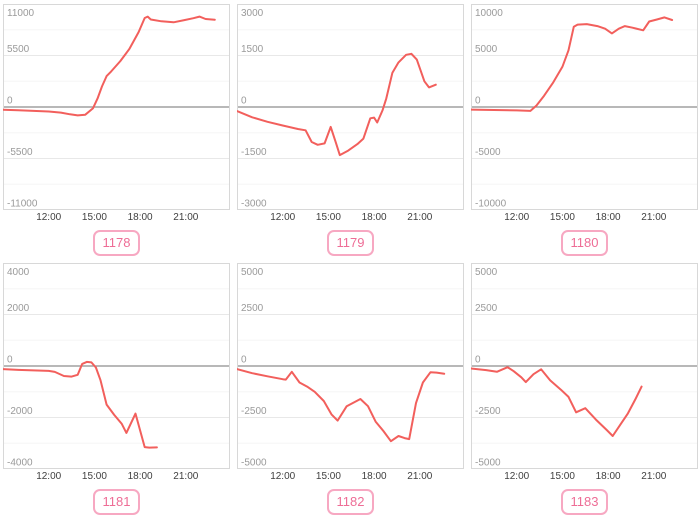 This screenshot has height=515, width=700. I want to click on chart-panel: 11000 5500 0 -5500 -11000, so click(116, 107).